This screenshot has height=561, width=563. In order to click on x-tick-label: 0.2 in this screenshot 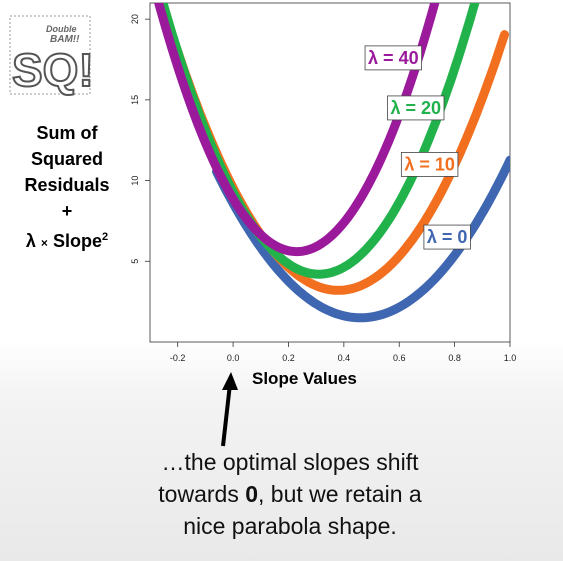, I will do `click(288, 358)`.